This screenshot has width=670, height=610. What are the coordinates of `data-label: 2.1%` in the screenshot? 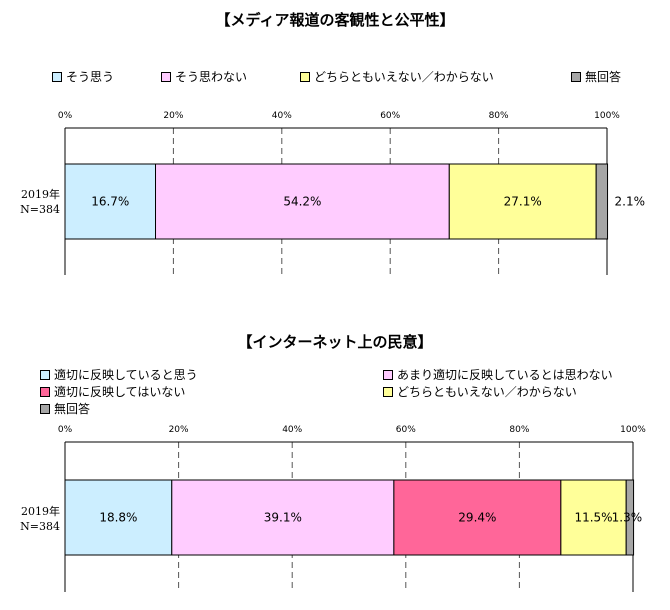 It's located at (630, 202).